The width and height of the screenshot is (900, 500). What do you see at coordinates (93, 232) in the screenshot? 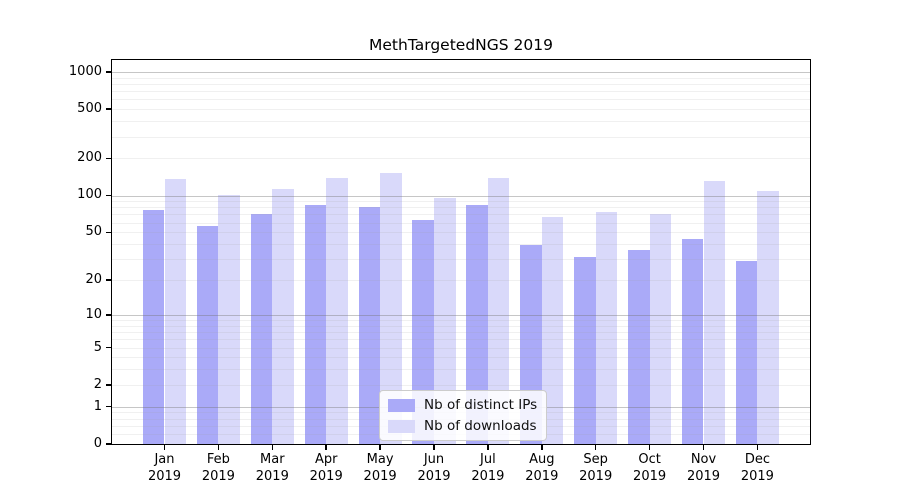
I see `y-tick-label: 50` at bounding box center [93, 232].